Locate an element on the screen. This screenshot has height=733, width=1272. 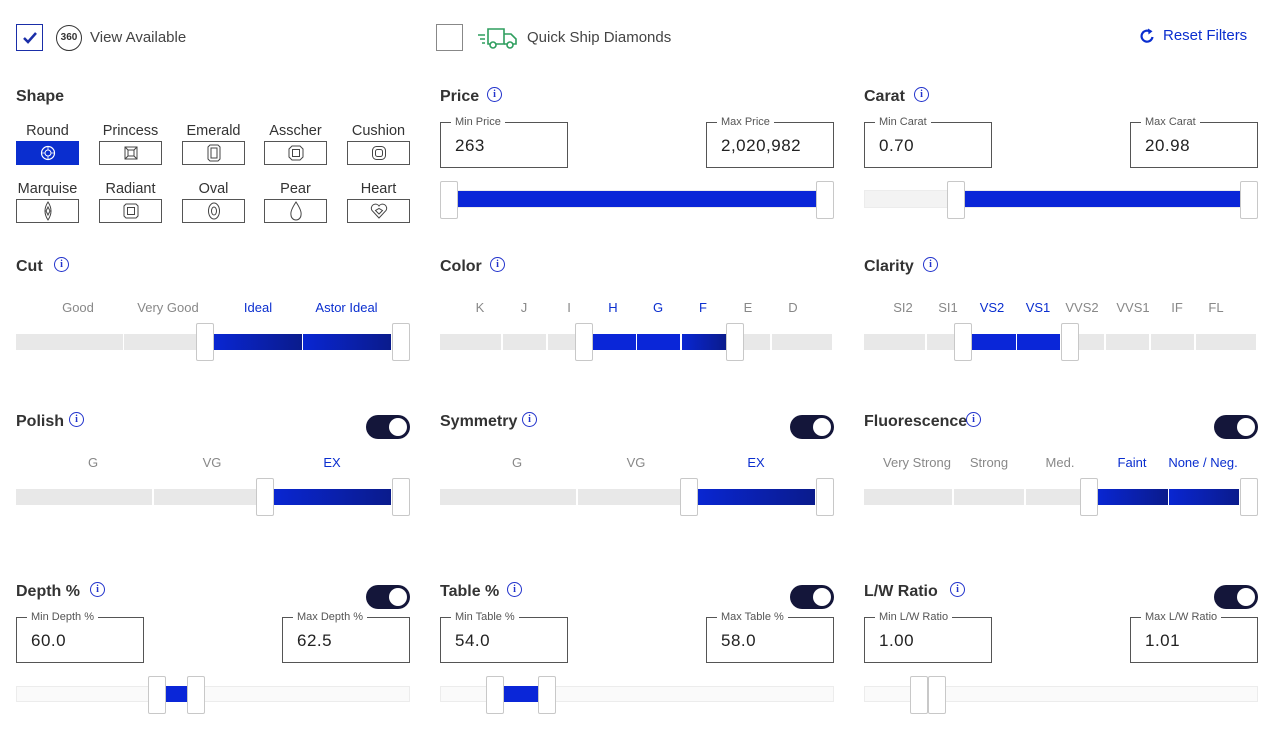
lw-ratio-min-handle is located at coordinates (919, 695).